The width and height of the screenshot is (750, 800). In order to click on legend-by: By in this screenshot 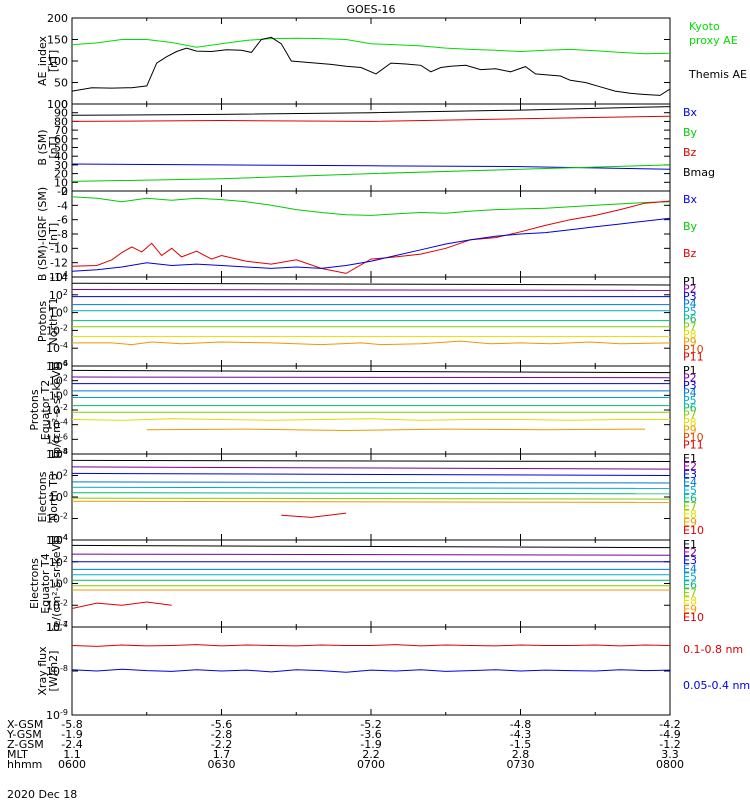, I will do `click(690, 132)`.